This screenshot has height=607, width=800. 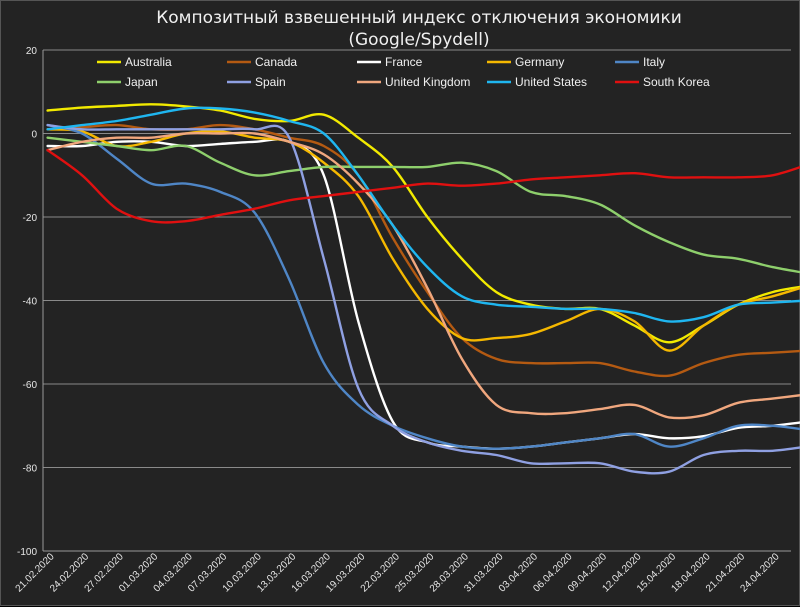 I want to click on legend-label-japan: Japan, so click(x=141, y=82).